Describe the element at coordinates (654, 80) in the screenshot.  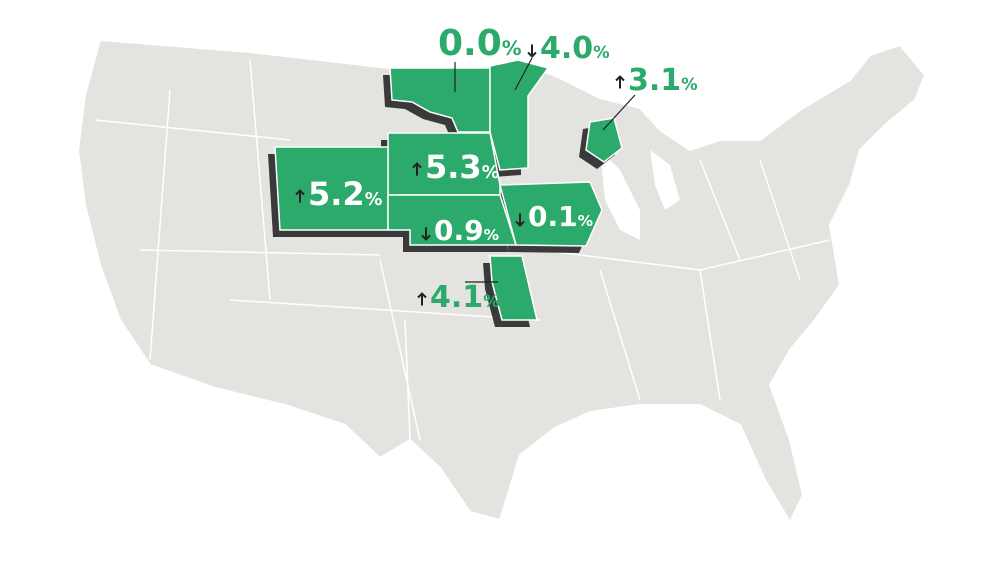
I see `value: 3.1` at that location.